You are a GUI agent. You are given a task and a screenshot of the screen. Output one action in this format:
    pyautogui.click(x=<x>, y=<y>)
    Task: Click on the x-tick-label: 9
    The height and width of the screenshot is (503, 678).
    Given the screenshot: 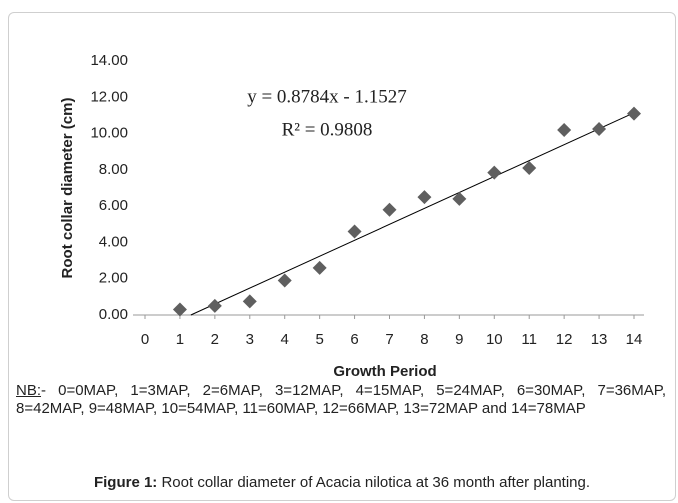 What is the action you would take?
    pyautogui.click(x=459, y=339)
    